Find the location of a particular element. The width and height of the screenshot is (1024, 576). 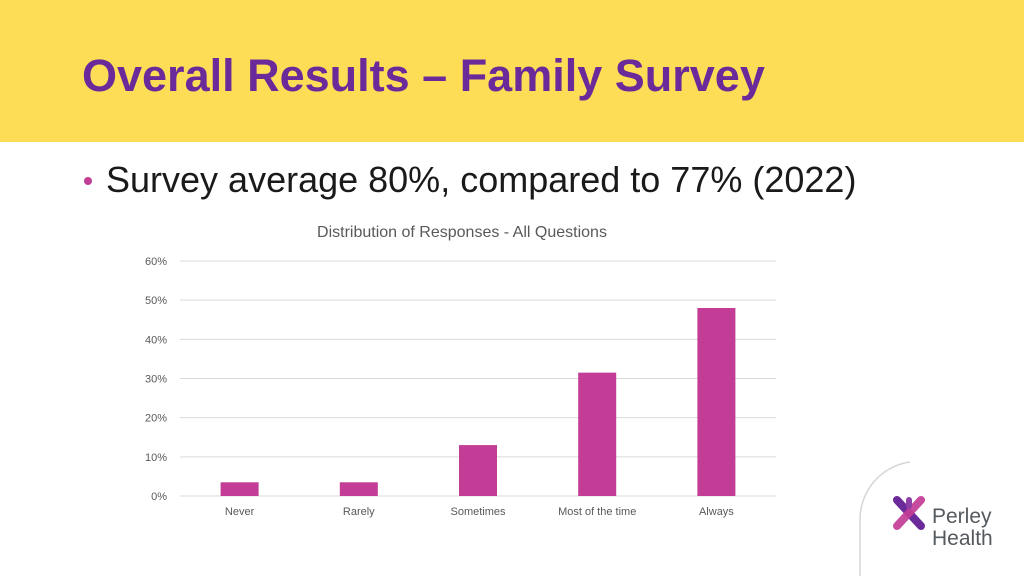

x-tick-label: Most of the time is located at coordinates (597, 512).